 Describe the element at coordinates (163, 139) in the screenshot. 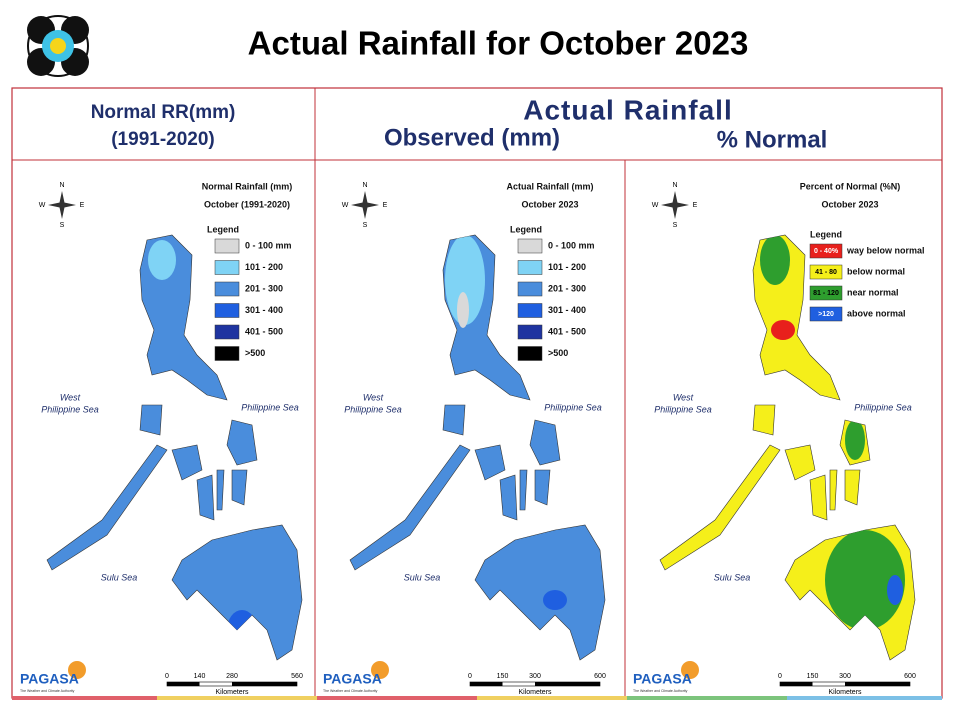

I see `header-left: (1991-2020)` at that location.